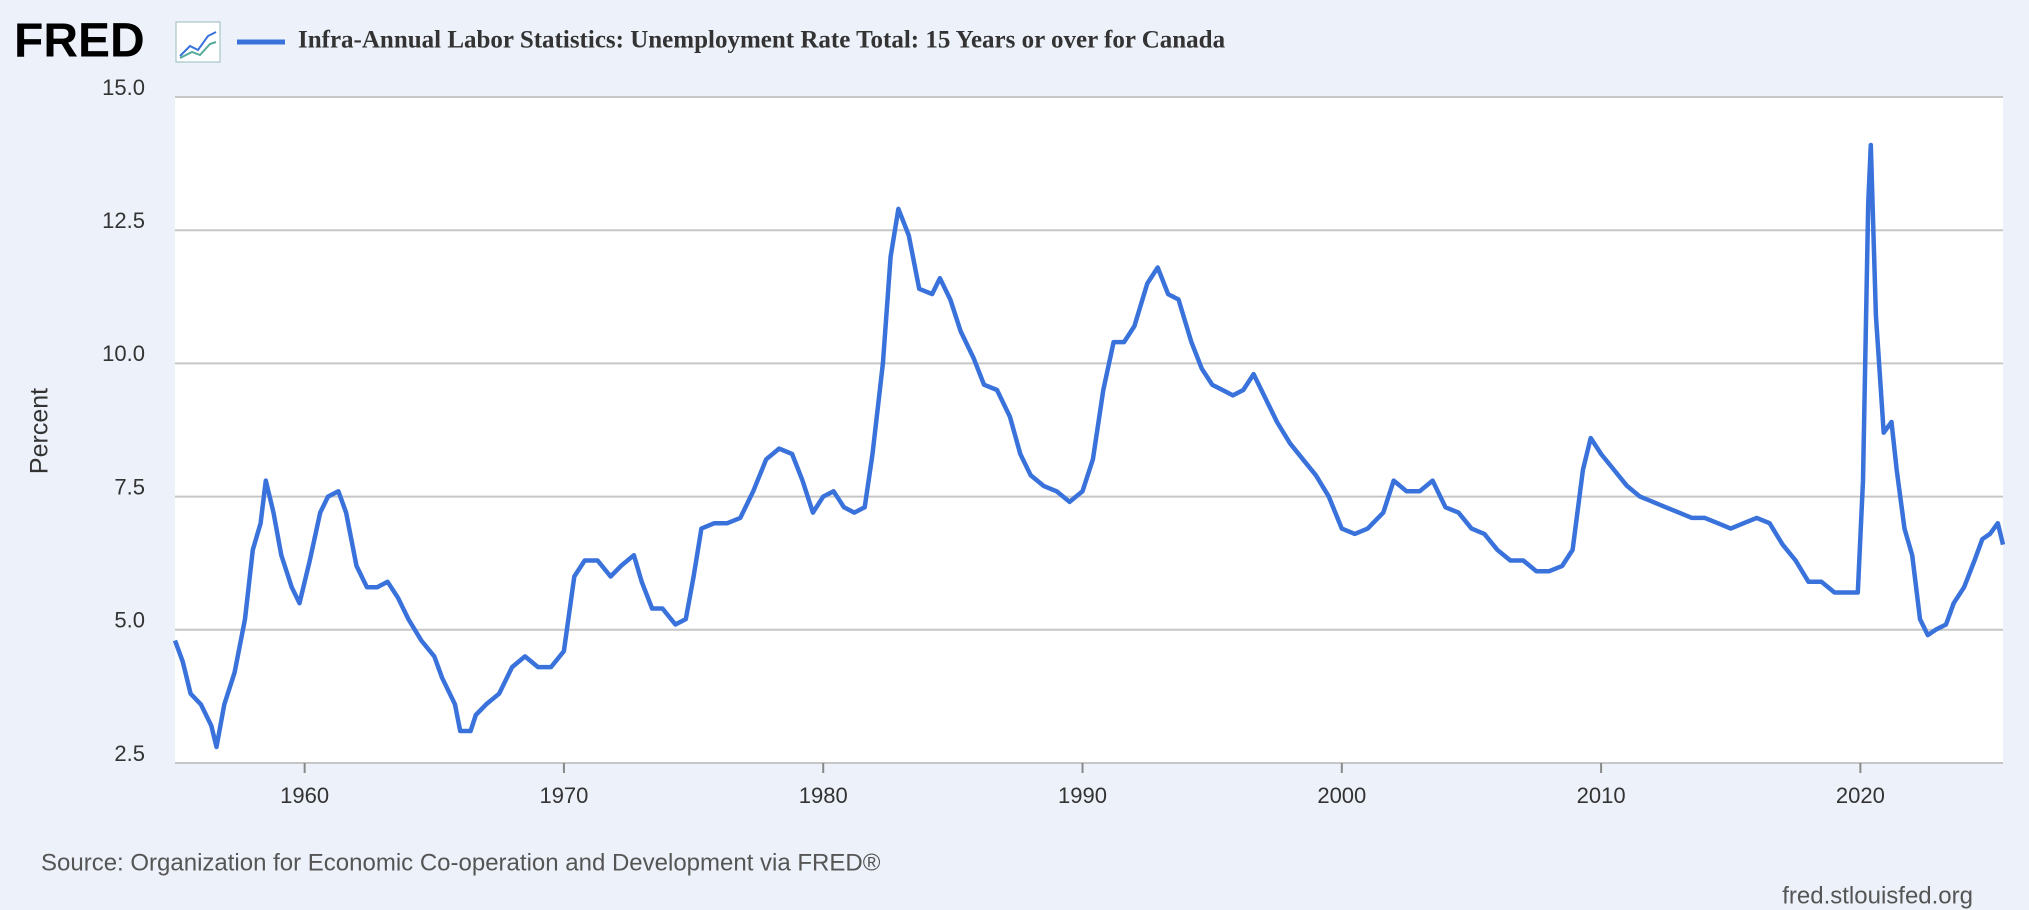  What do you see at coordinates (1601, 795) in the screenshot?
I see `x-tick-label: 2010` at bounding box center [1601, 795].